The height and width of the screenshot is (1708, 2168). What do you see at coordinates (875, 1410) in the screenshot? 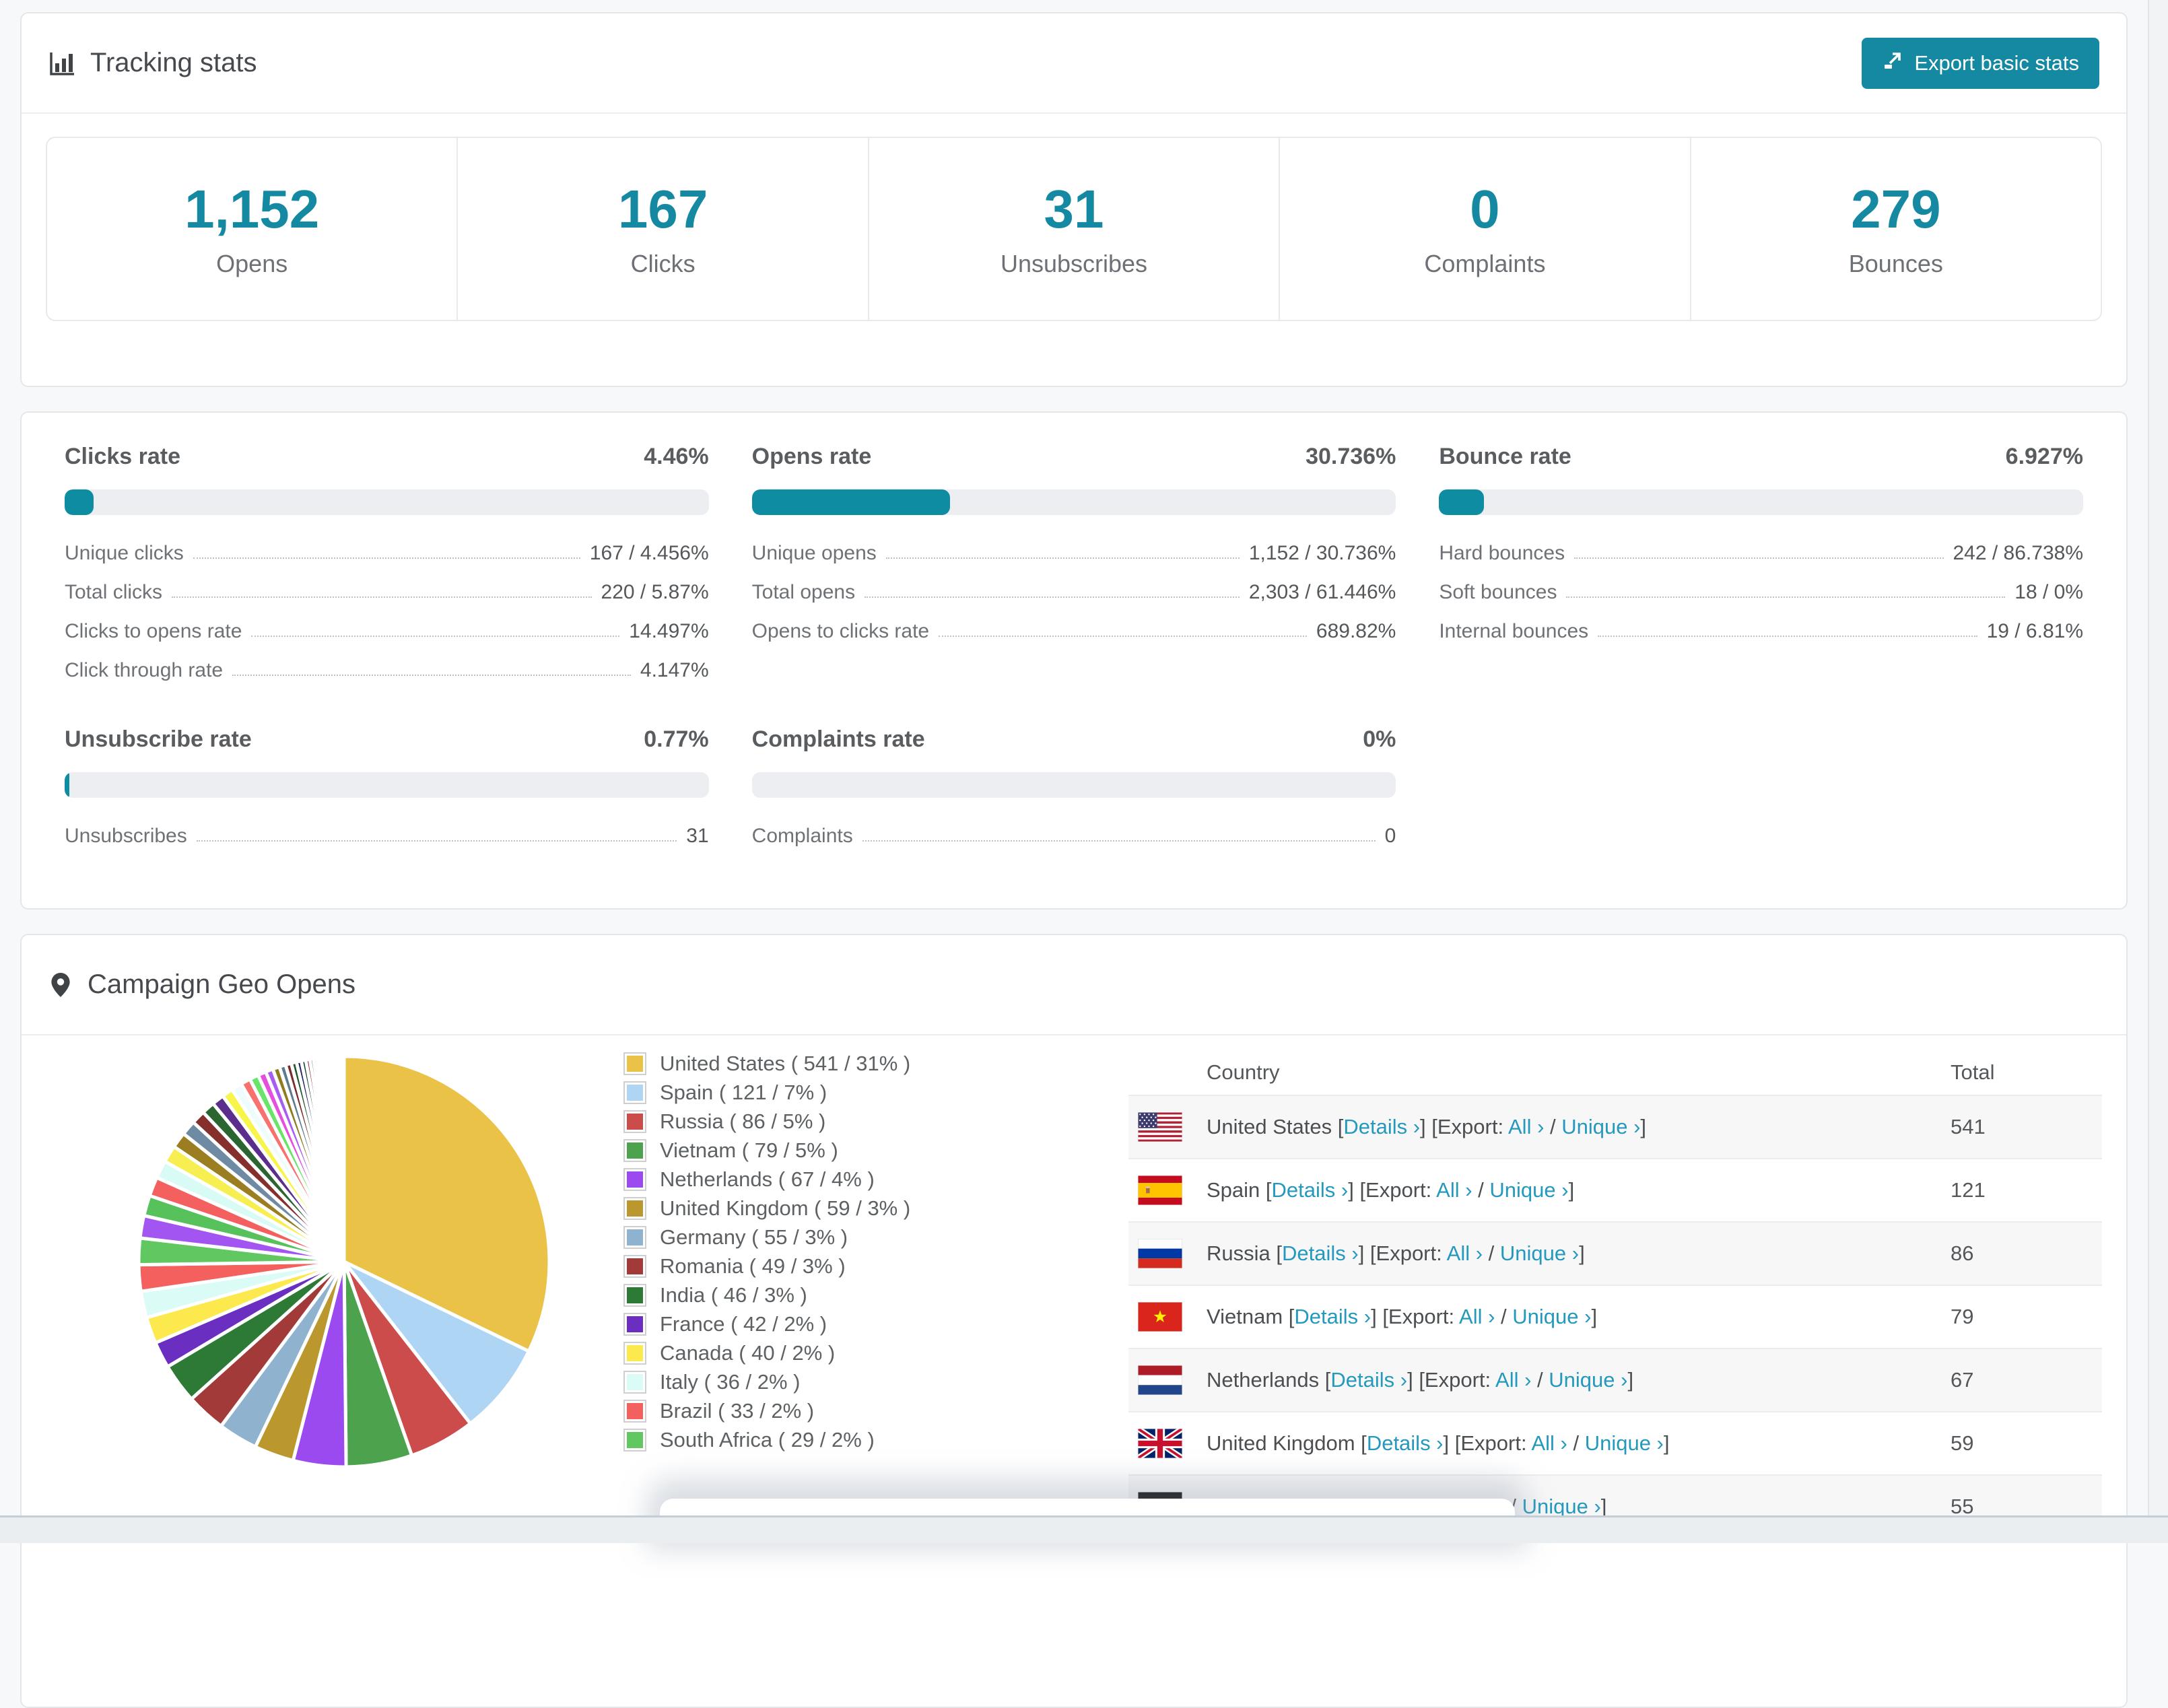
I see `legend-item: Brazil ( 33 / 2% )` at bounding box center [875, 1410].